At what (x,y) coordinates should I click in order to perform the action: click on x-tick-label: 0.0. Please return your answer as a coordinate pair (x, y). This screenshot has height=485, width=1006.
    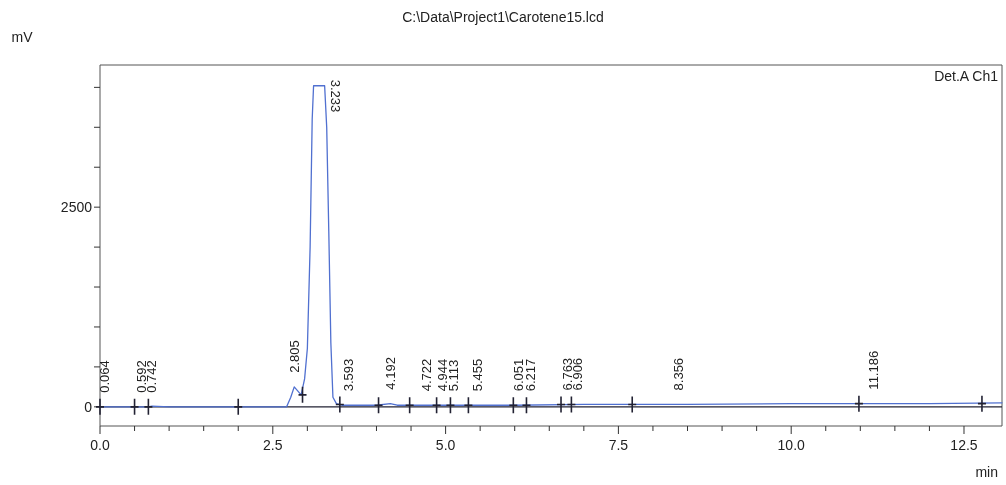
    Looking at the image, I should click on (100, 445).